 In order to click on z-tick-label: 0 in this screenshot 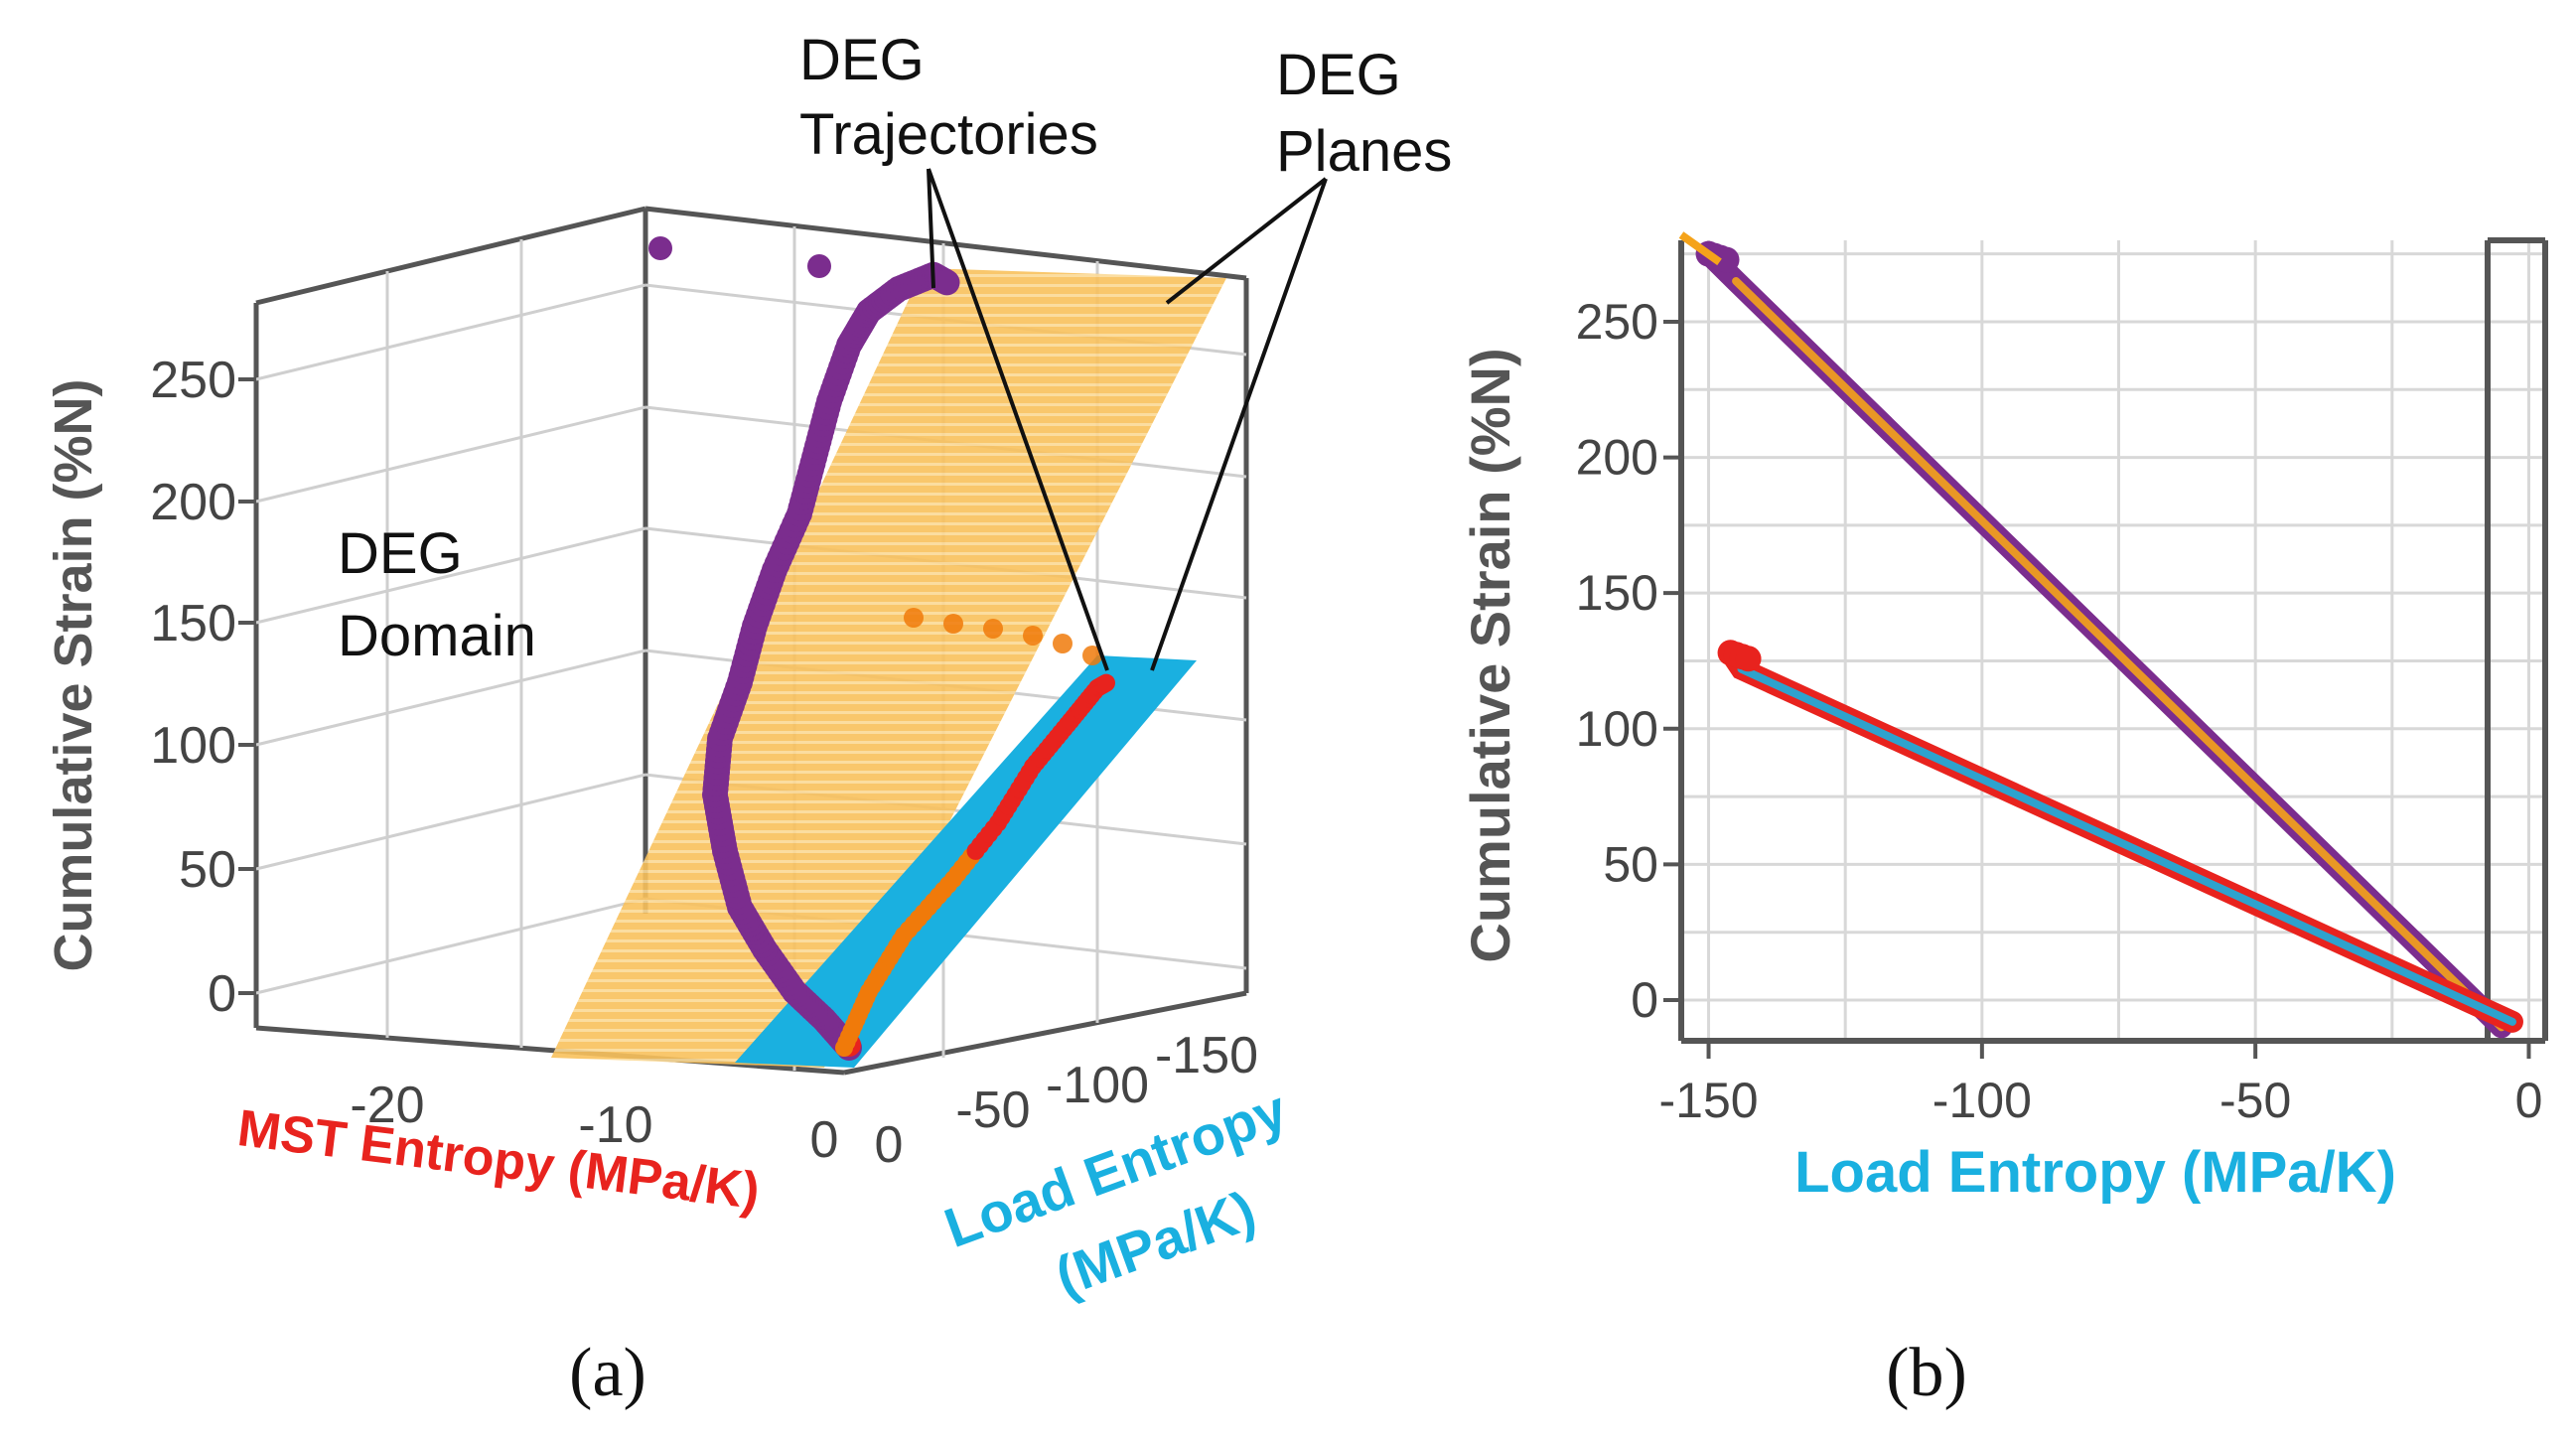, I will do `click(222, 994)`.